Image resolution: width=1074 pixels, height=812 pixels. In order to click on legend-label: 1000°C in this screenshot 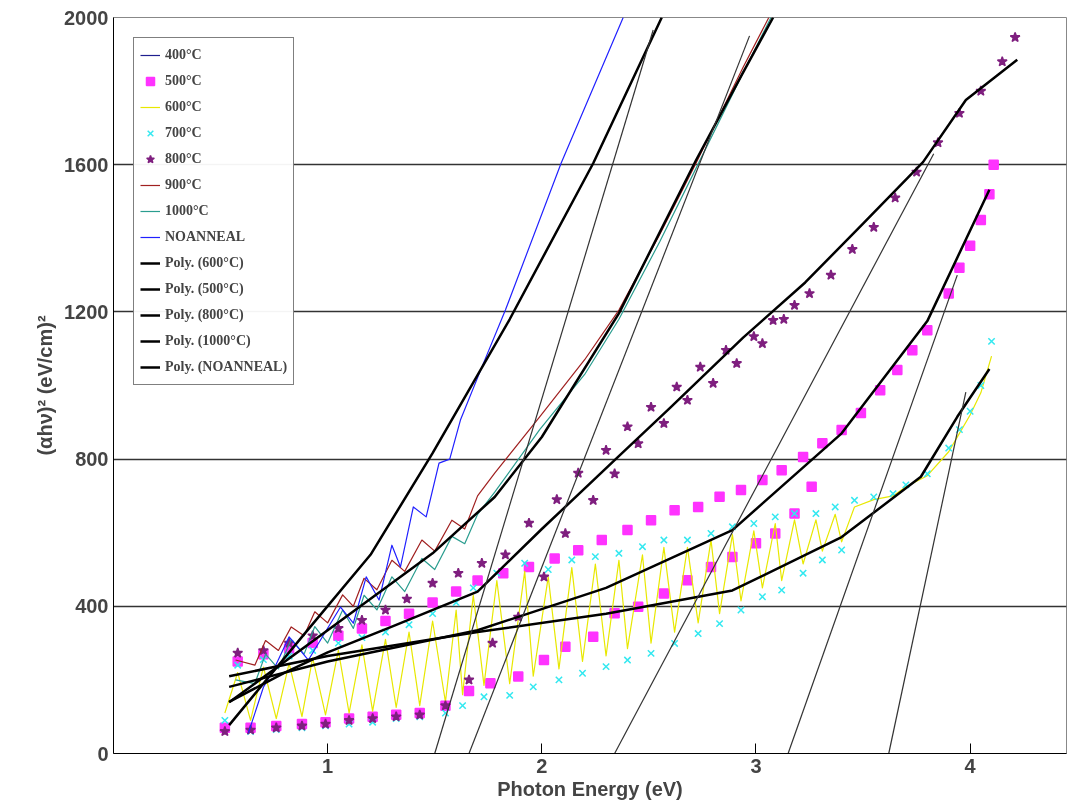, I will do `click(187, 211)`.